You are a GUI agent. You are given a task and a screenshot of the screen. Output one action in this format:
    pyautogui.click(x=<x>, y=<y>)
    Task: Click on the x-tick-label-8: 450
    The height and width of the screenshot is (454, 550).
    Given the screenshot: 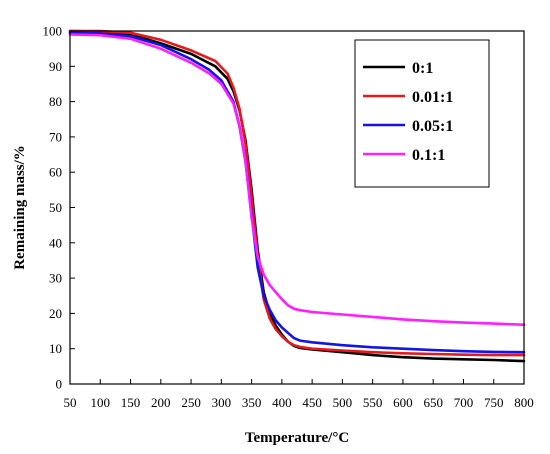 What is the action you would take?
    pyautogui.click(x=312, y=402)
    